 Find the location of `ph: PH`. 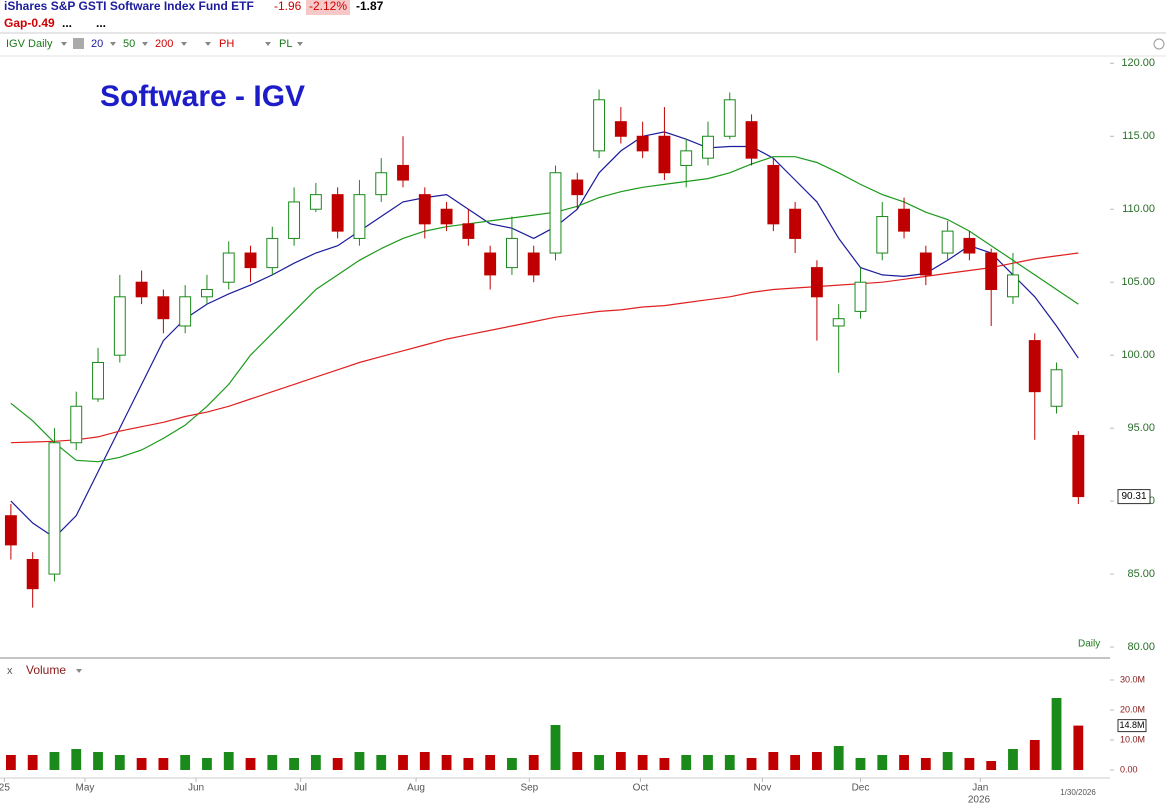

ph: PH is located at coordinates (226, 44).